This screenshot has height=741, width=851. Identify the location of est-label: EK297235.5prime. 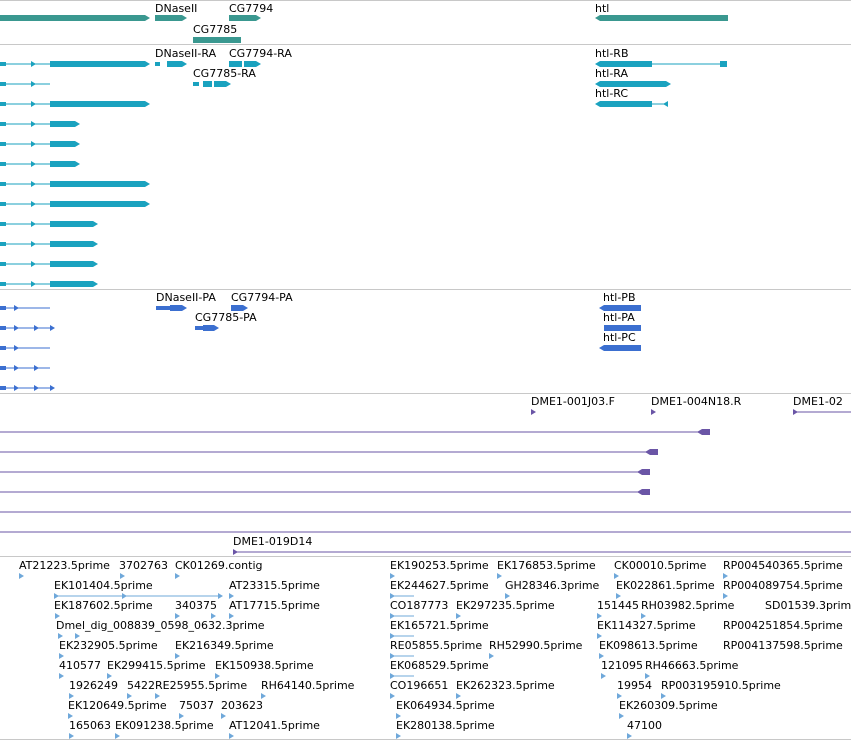
(505, 605).